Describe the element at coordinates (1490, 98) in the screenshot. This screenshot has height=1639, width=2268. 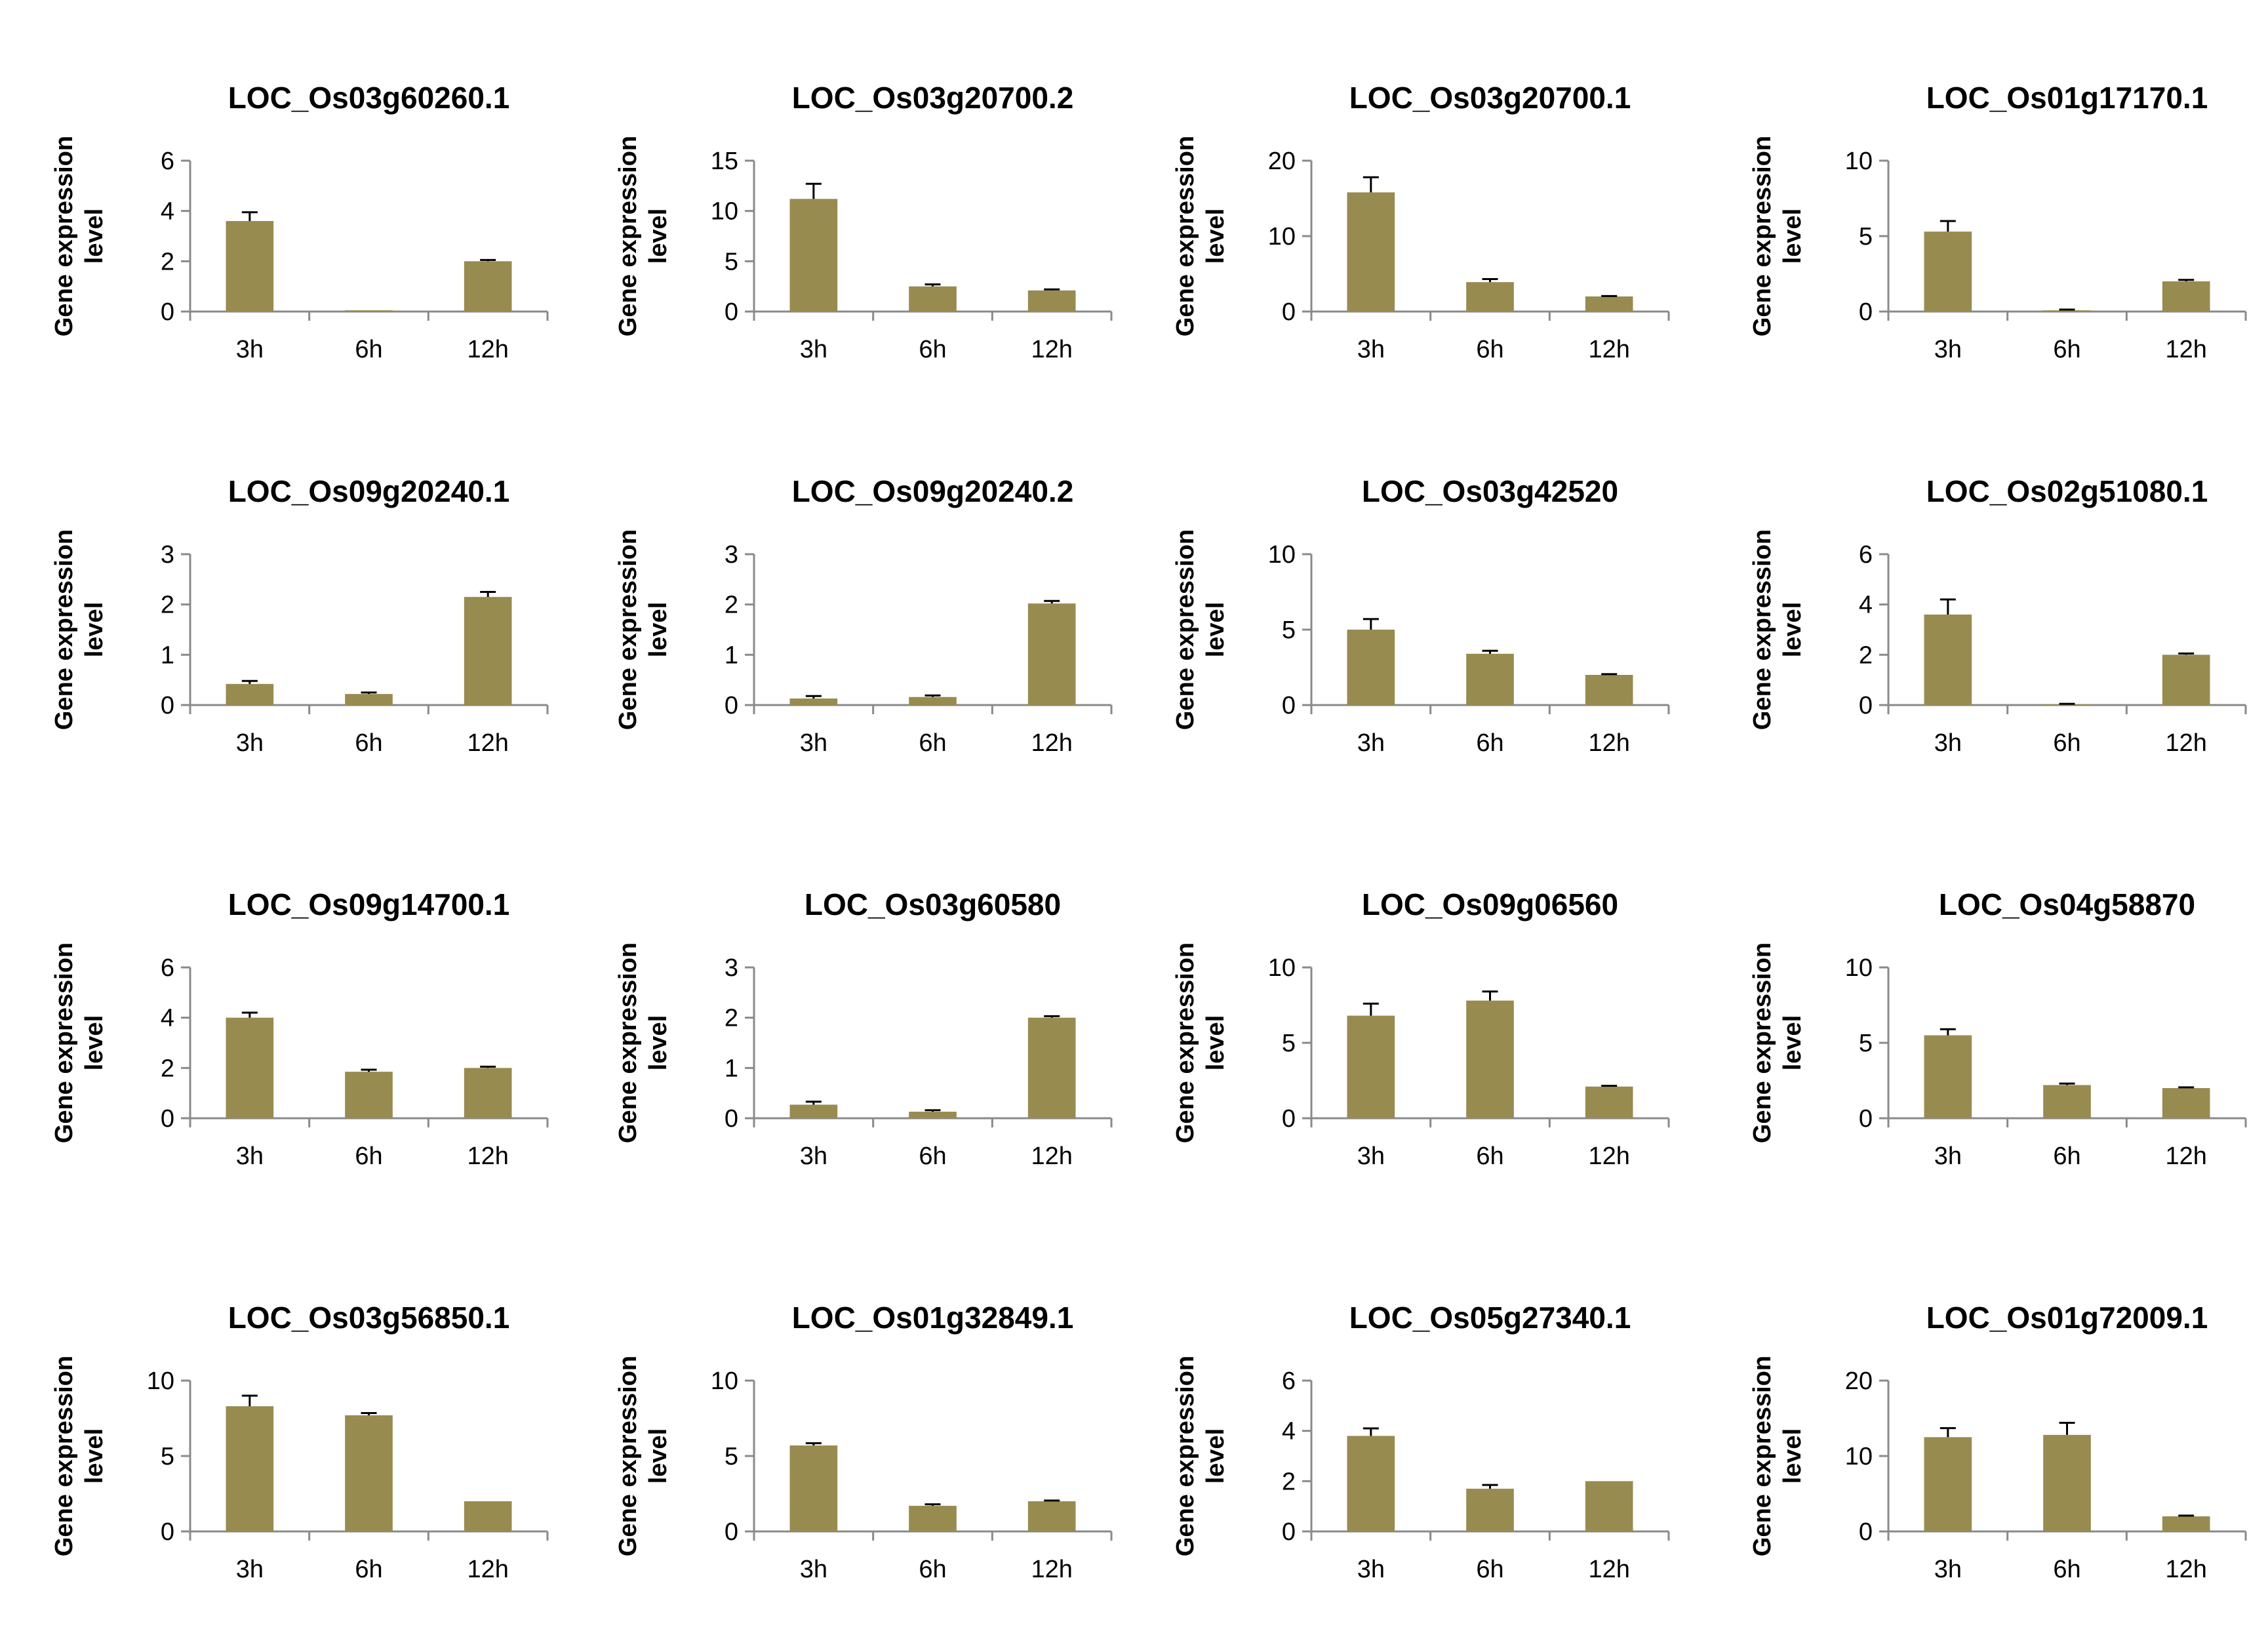
I see `chart-title: LOC_Os03g20700.1` at that location.